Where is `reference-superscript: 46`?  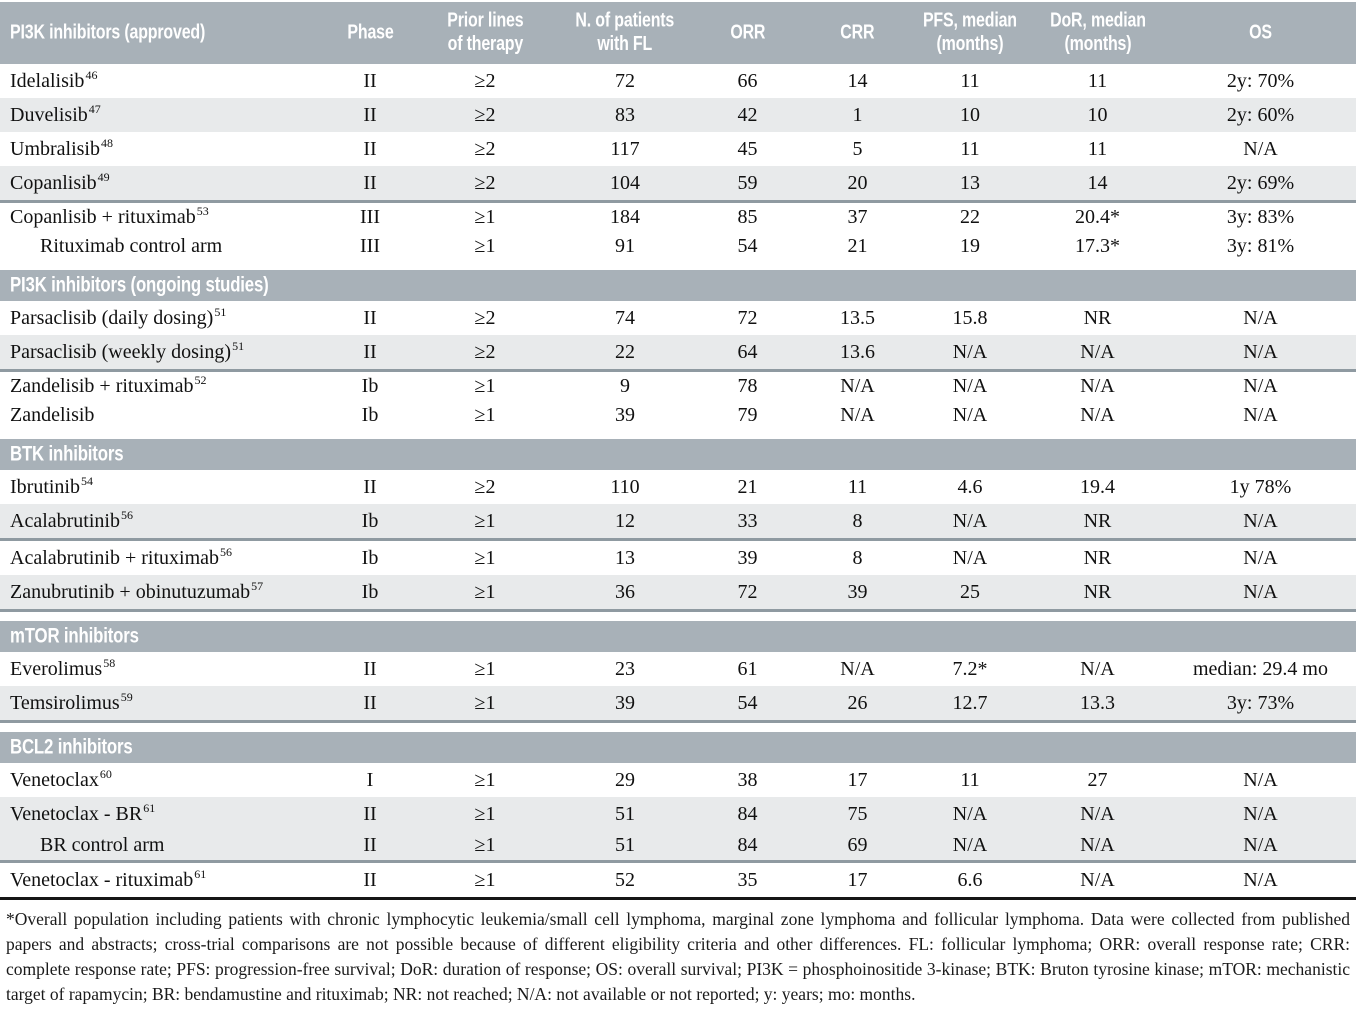
reference-superscript: 46 is located at coordinates (91, 74).